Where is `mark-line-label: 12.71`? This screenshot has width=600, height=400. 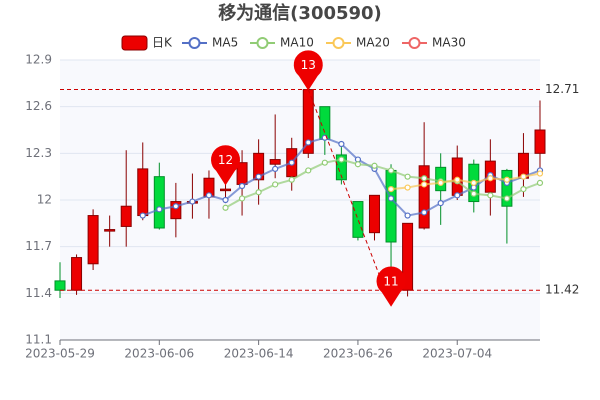
mark-line-label: 12.71 is located at coordinates (562, 89).